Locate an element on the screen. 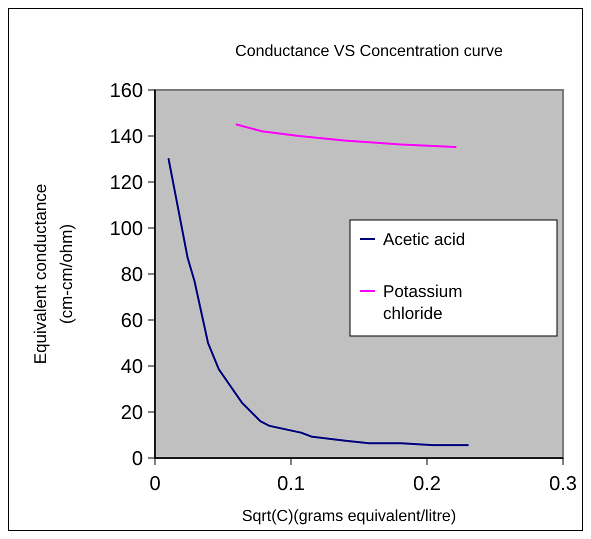 This screenshot has height=539, width=591. x-tick-label: 0 is located at coordinates (155, 484).